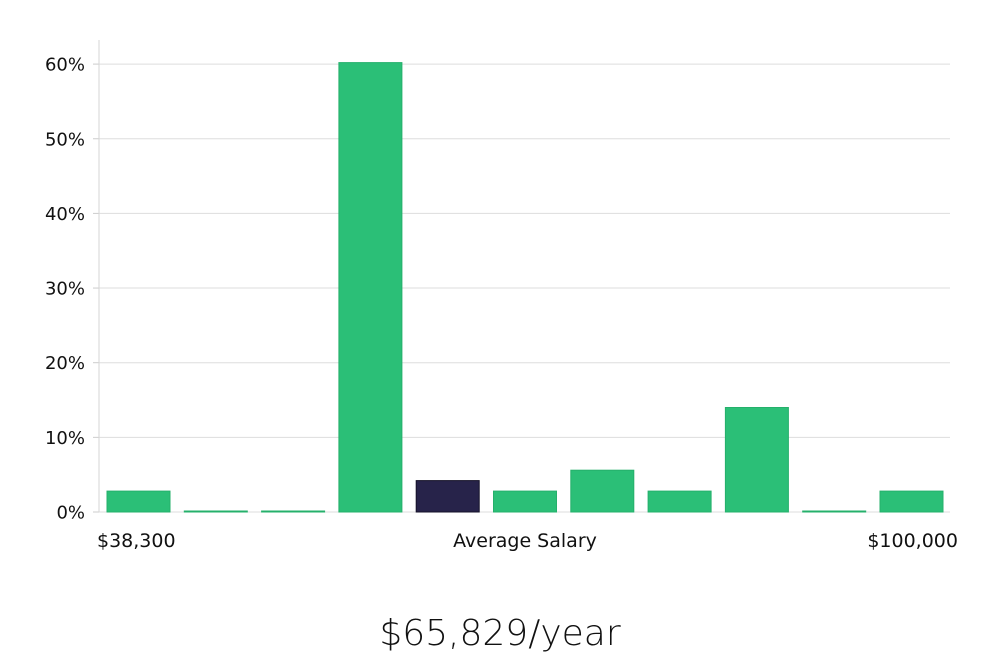 The image size is (1000, 660). What do you see at coordinates (70, 513) in the screenshot?
I see `y-tick-label: 0%` at bounding box center [70, 513].